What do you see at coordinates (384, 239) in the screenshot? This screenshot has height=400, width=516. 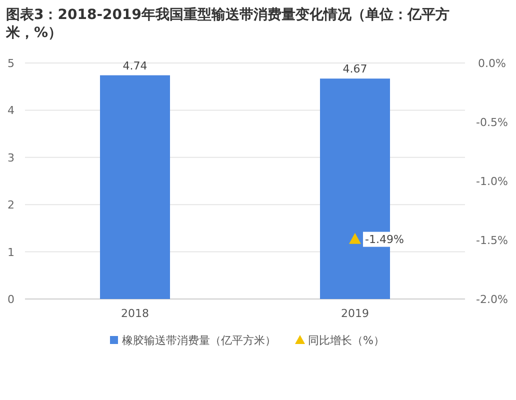 I see `data-label: -1.49%` at bounding box center [384, 239].